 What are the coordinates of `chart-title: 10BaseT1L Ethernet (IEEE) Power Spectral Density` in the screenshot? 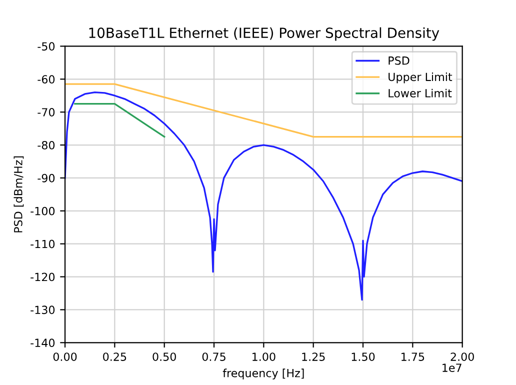 It's located at (264, 34).